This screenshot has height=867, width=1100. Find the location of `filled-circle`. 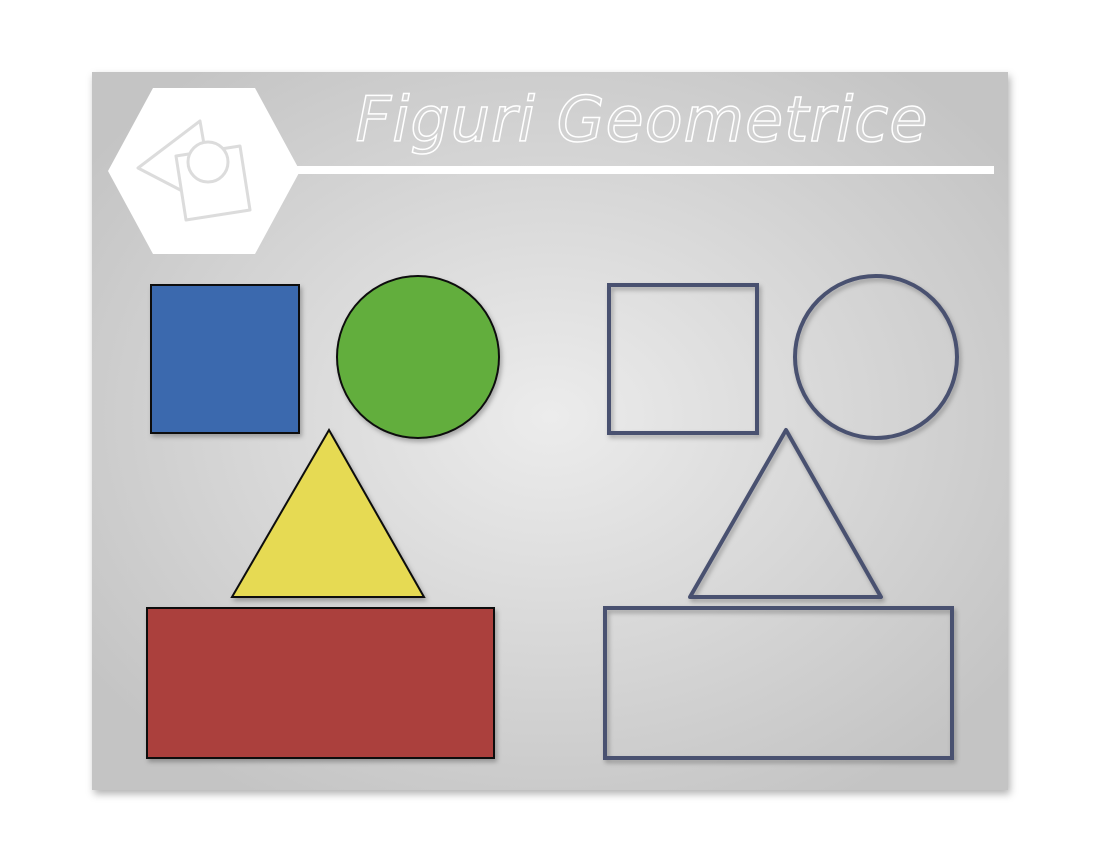

filled-circle is located at coordinates (418, 357).